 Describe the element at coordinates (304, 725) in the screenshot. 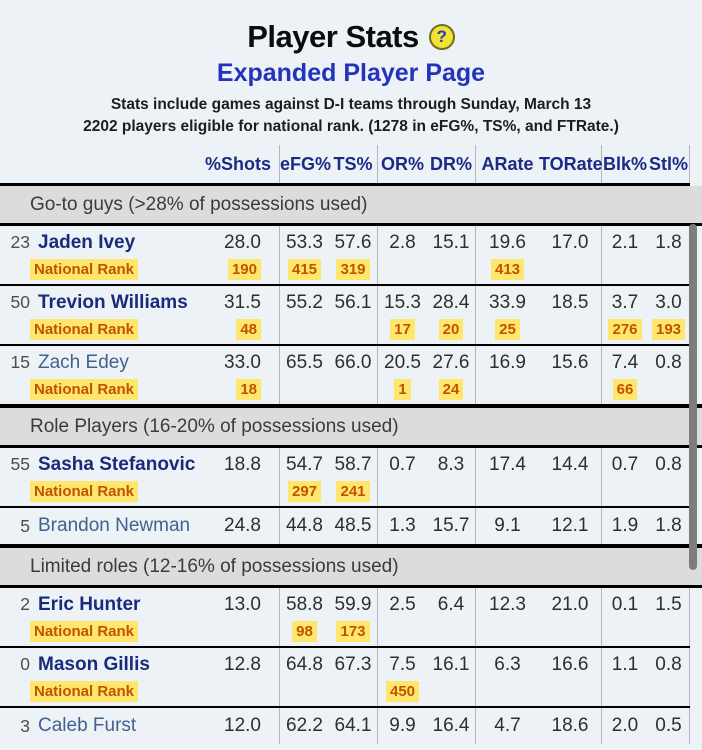

I see `stat-value: 62.2` at that location.